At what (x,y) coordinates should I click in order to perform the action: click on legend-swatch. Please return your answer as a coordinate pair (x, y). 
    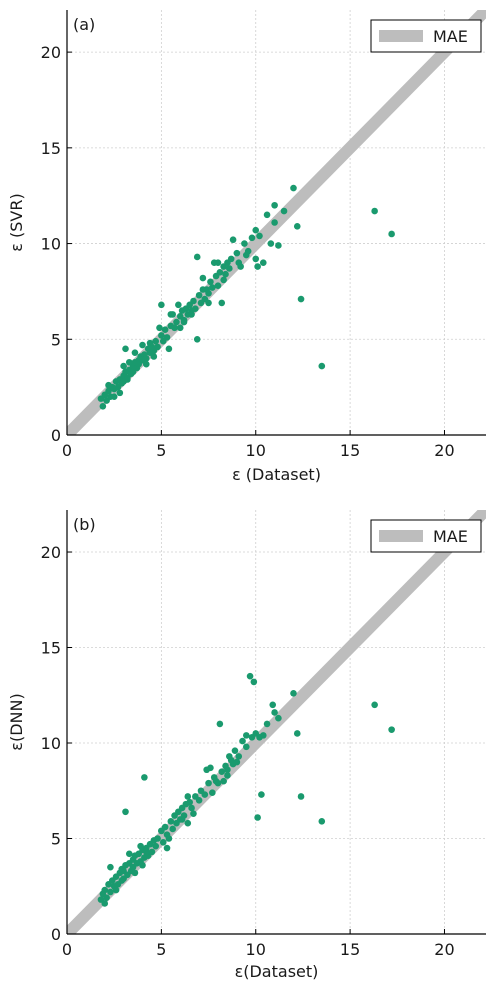
    Looking at the image, I should click on (401, 36).